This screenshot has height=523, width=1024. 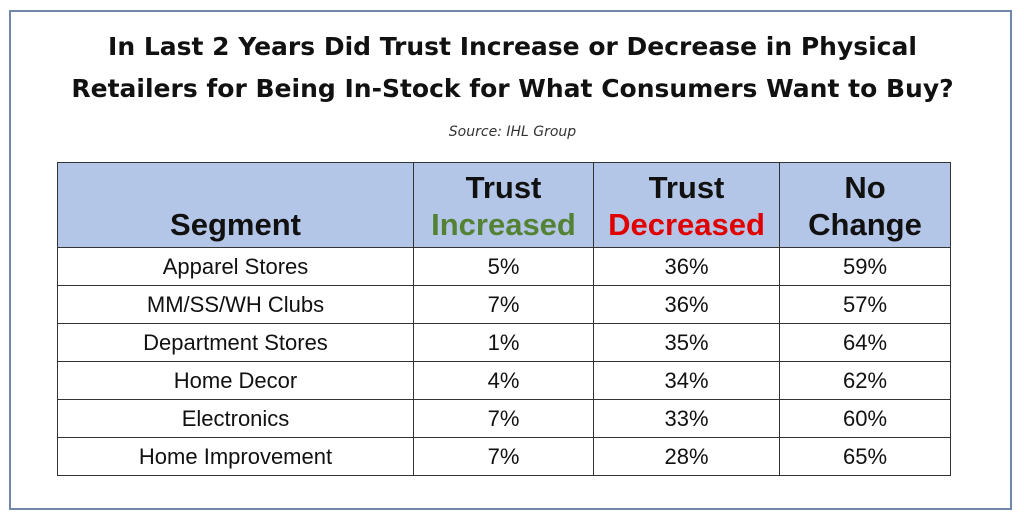 I want to click on cell-no-change: 62%, so click(x=865, y=380).